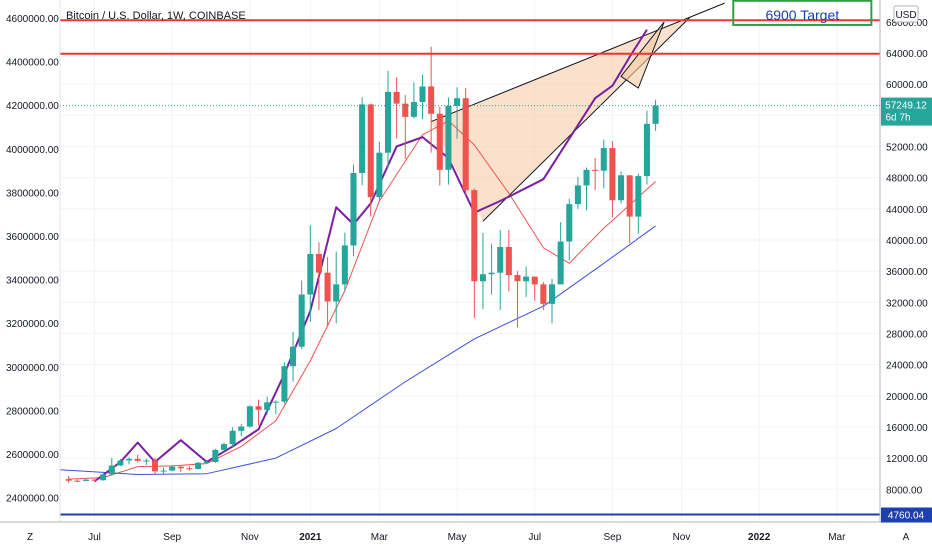  I want to click on left-tick-label: 4600000.00, so click(32, 19).